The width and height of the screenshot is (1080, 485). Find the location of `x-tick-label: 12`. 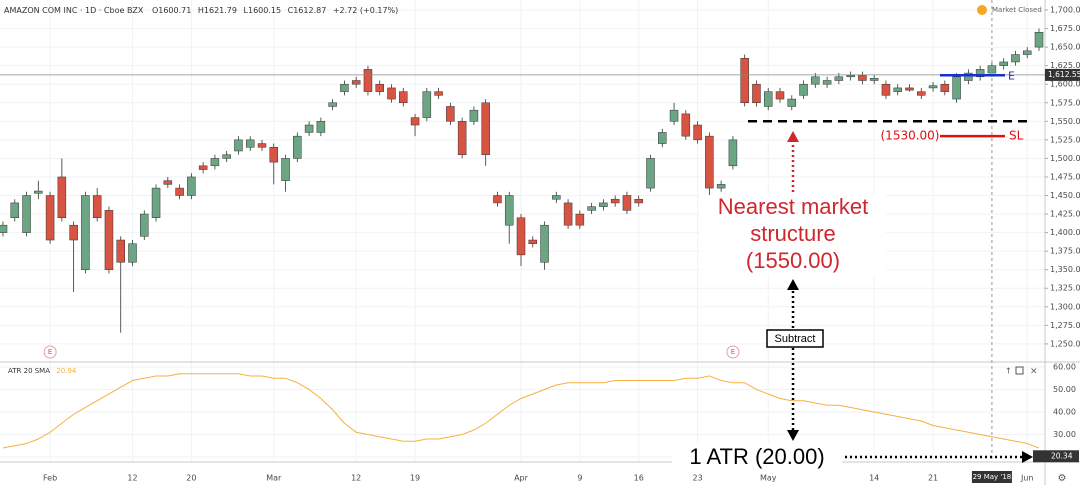

x-tick-label: 12 is located at coordinates (132, 478).